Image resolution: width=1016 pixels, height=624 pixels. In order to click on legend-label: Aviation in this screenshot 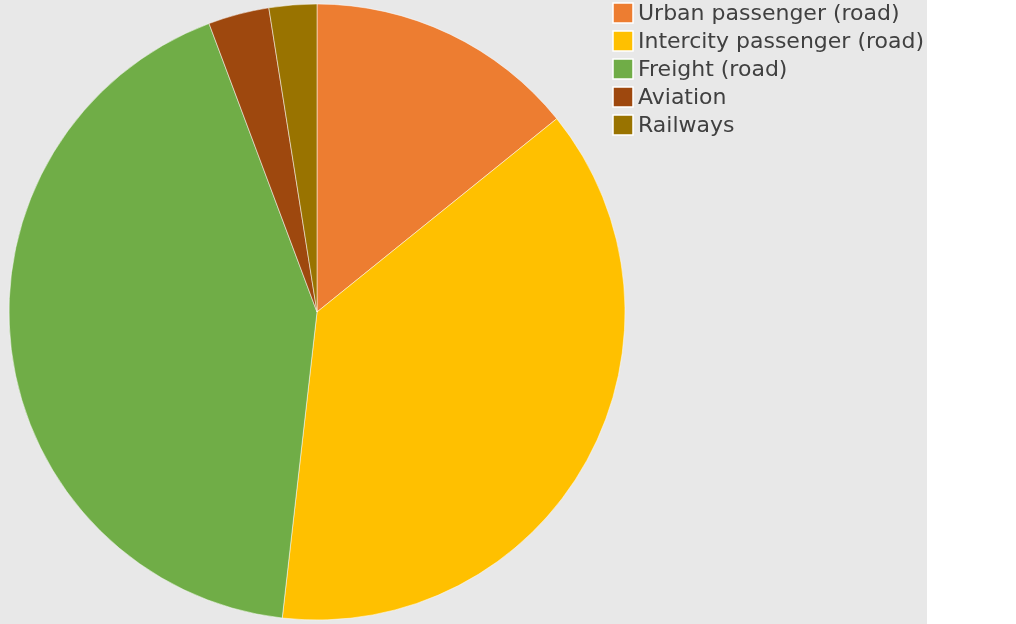, I will do `click(682, 96)`.